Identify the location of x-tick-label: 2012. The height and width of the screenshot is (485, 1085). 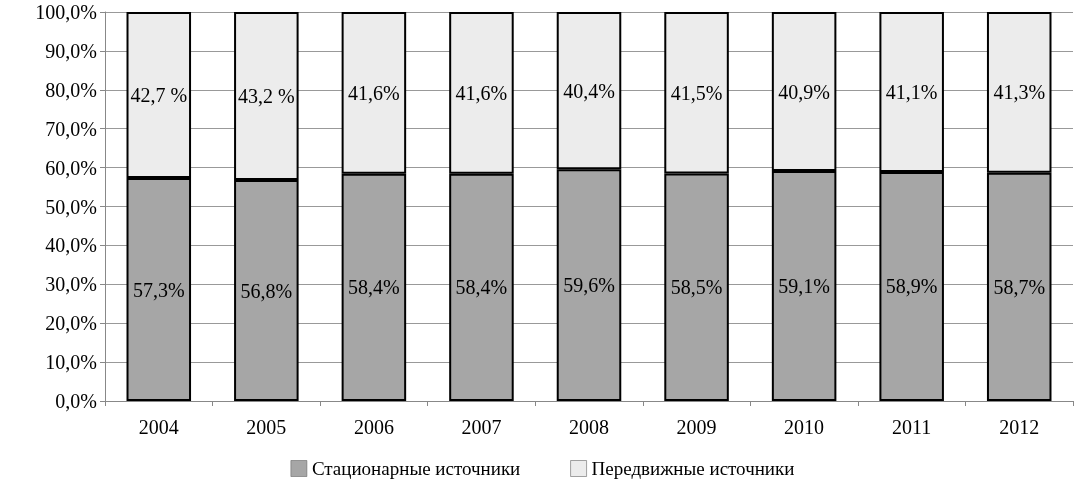
(1019, 427).